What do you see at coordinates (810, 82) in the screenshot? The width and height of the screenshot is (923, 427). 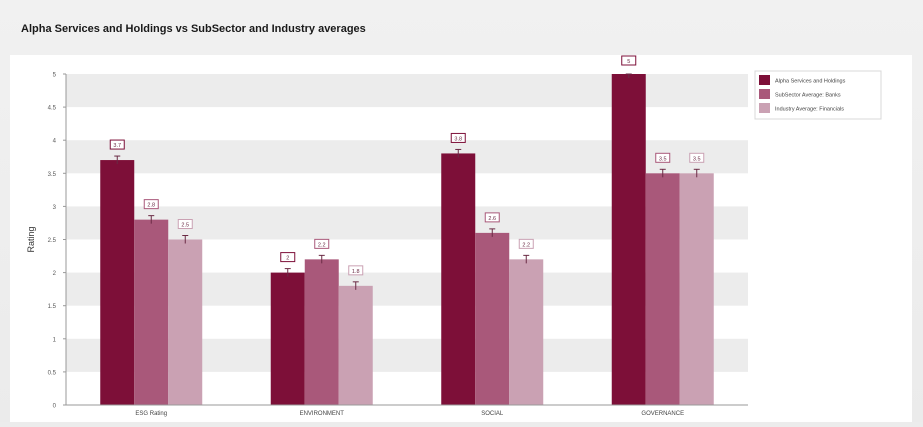 I see `legend-entry: Alpha Services and Holdings` at bounding box center [810, 82].